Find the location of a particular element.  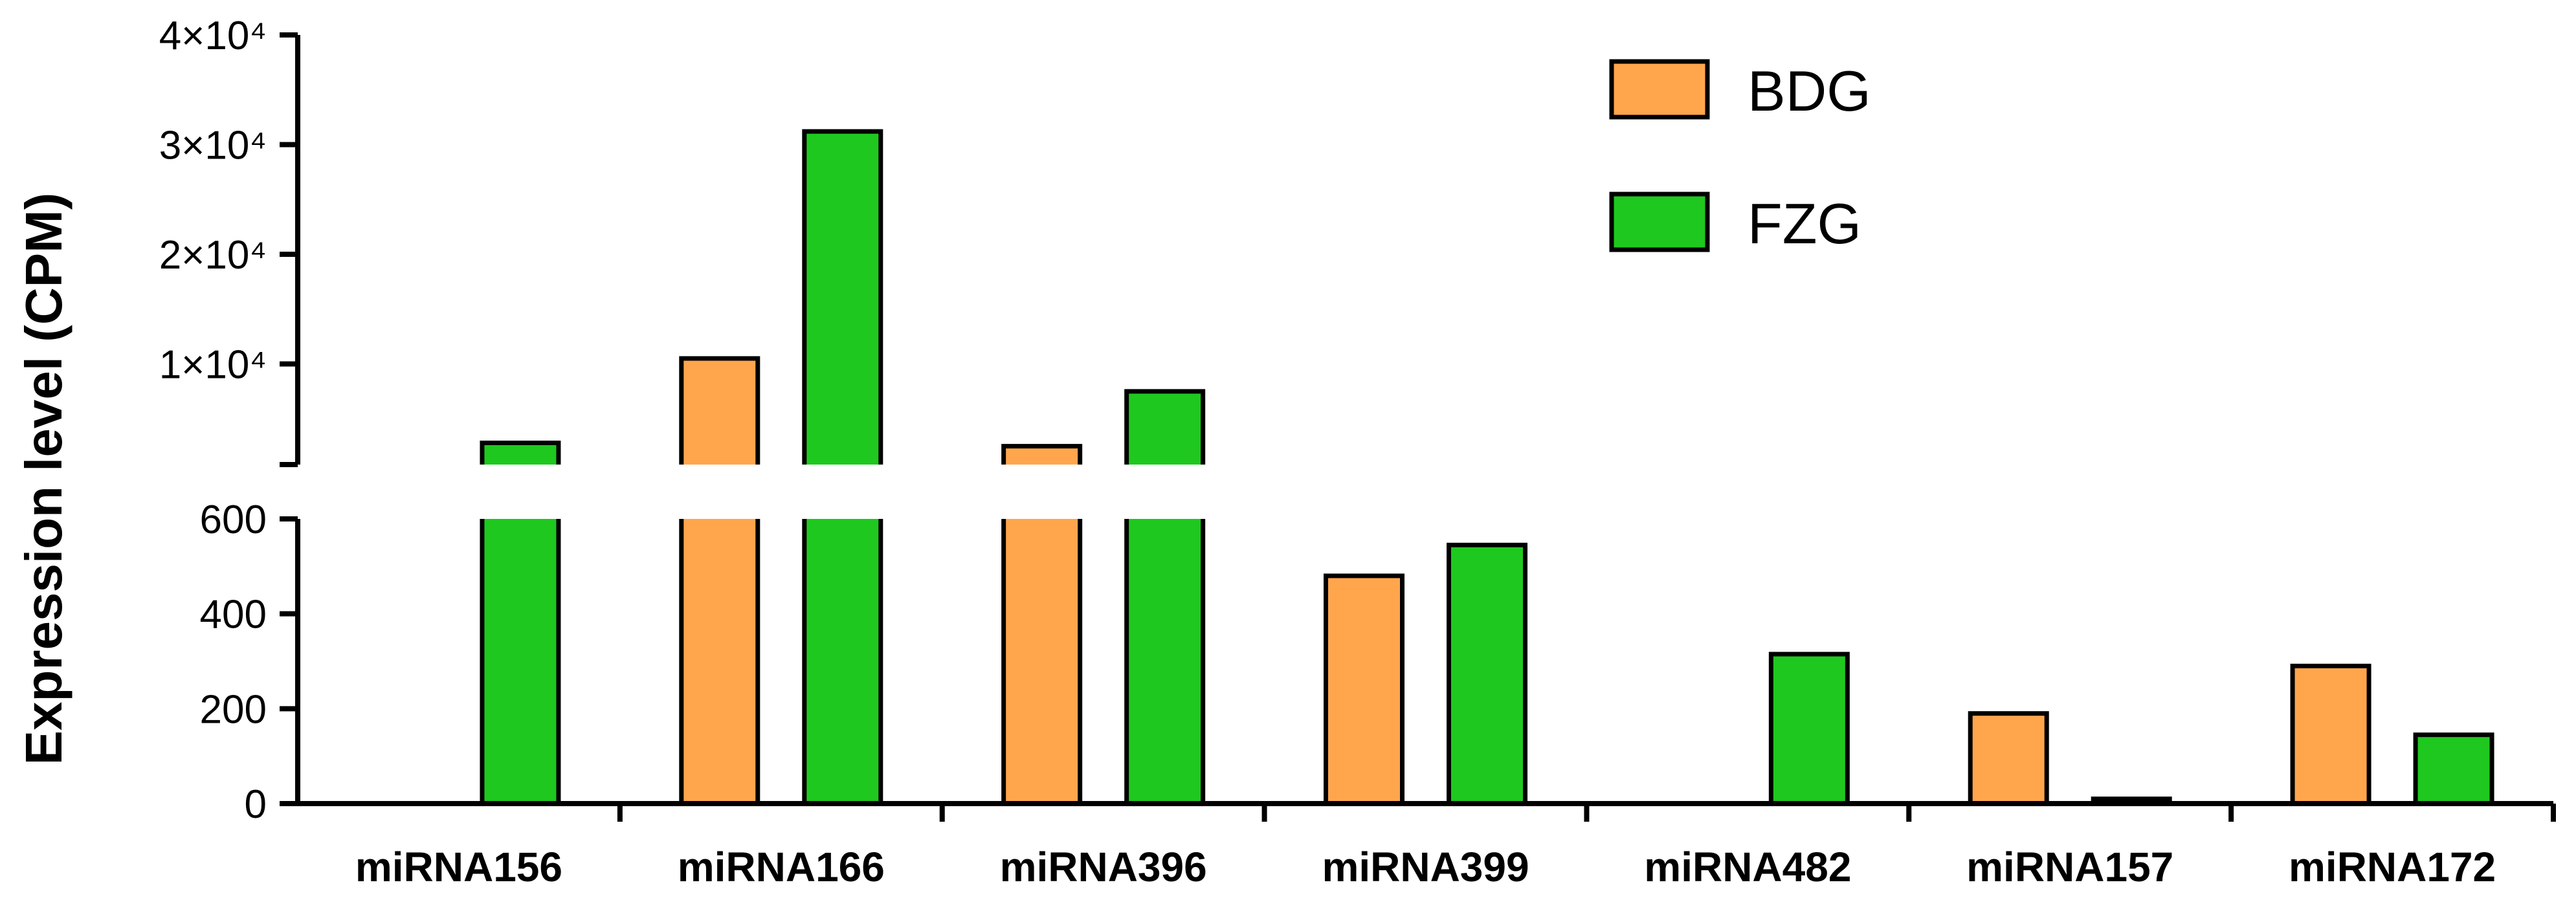

bar-fzg-mirna482 is located at coordinates (1809, 729).